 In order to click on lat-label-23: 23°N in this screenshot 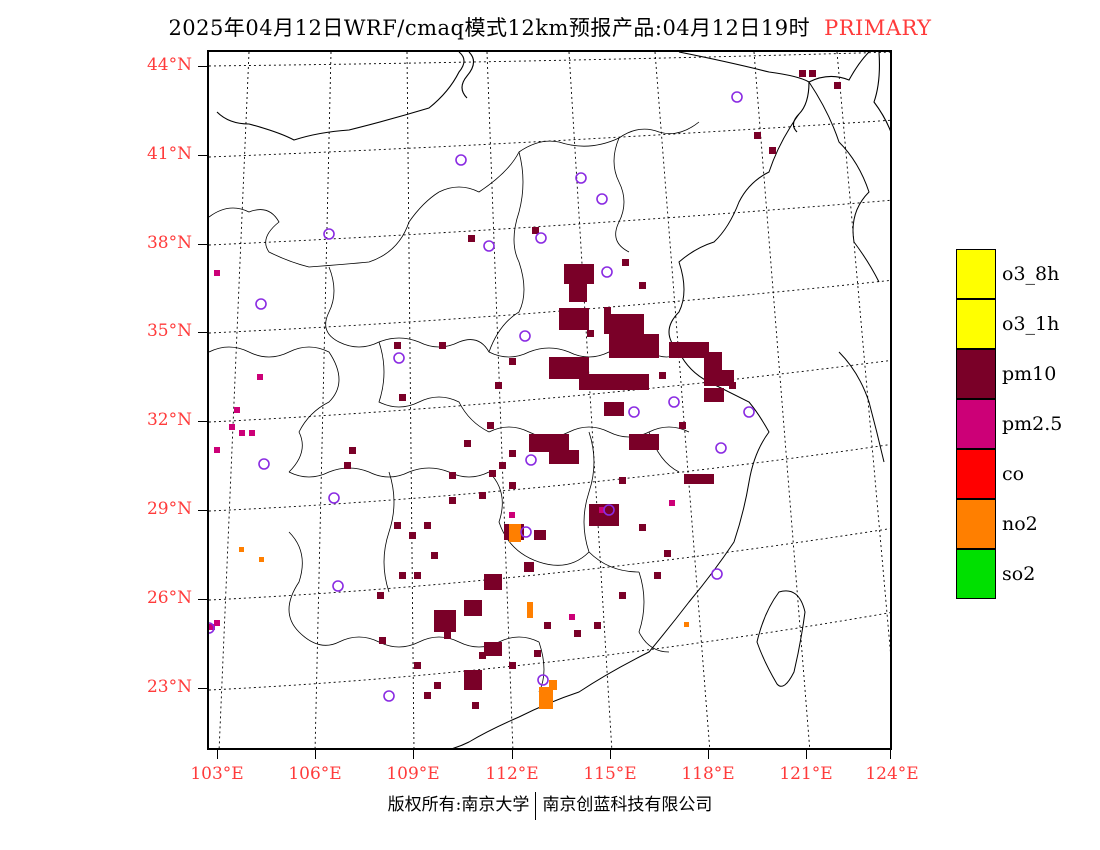, I will do `click(169, 687)`.